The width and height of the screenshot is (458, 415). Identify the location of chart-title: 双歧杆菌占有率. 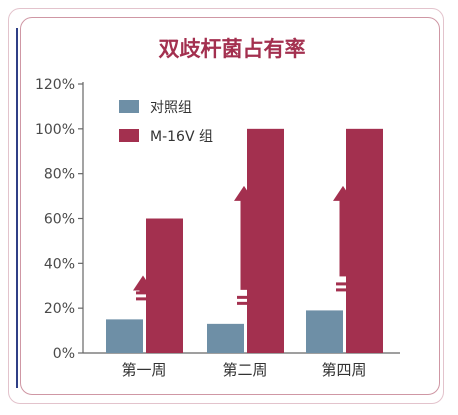
(232, 49).